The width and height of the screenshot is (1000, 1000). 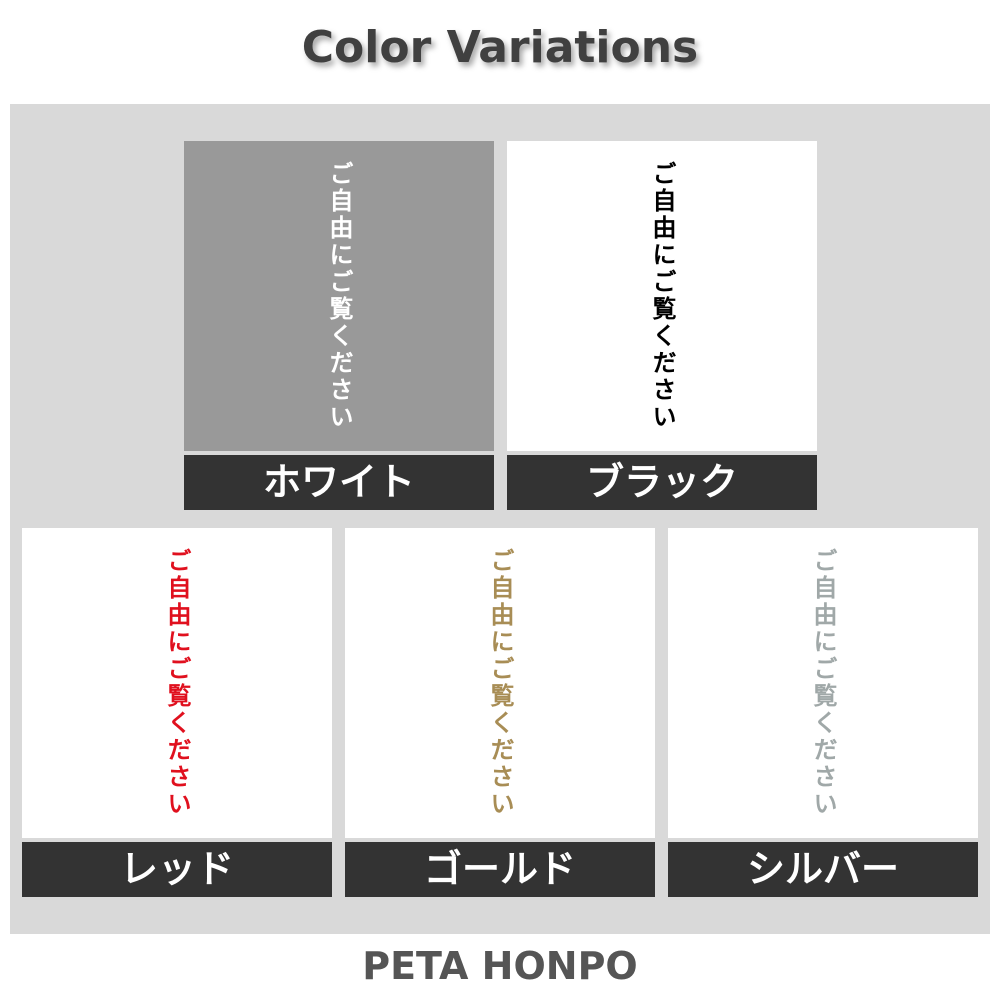 I want to click on variant-label: ホワイト, so click(x=339, y=482).